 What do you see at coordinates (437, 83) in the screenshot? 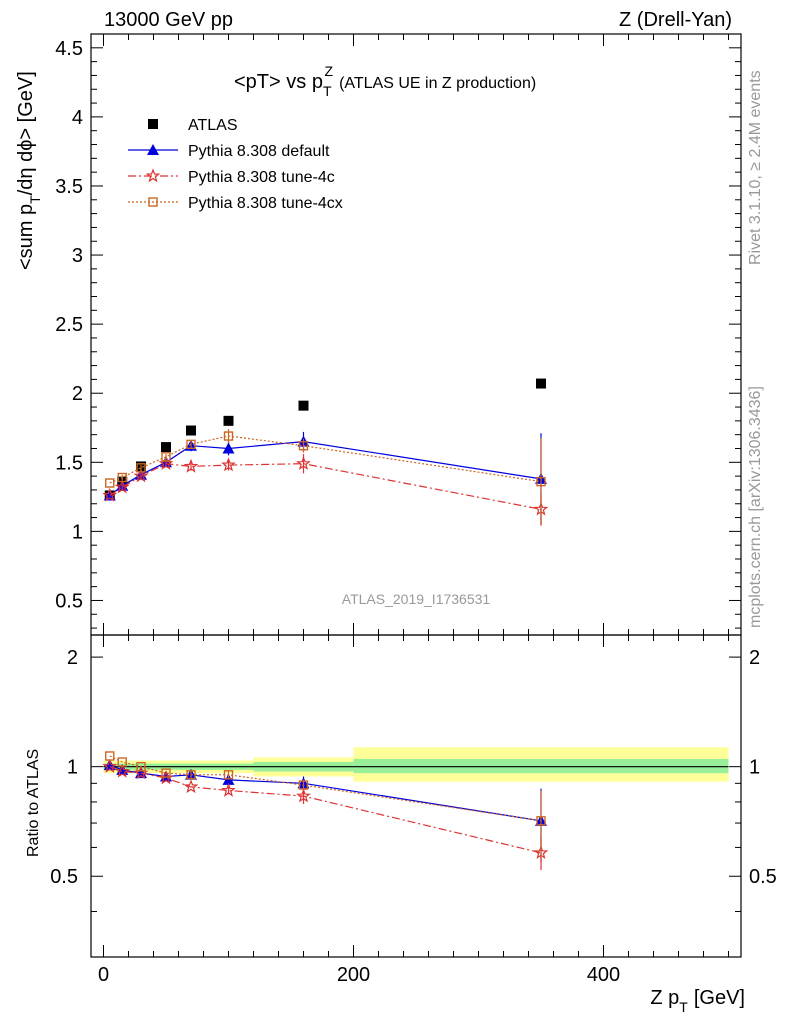
I see `title-tail: (ATLAS UE in Z production)` at bounding box center [437, 83].